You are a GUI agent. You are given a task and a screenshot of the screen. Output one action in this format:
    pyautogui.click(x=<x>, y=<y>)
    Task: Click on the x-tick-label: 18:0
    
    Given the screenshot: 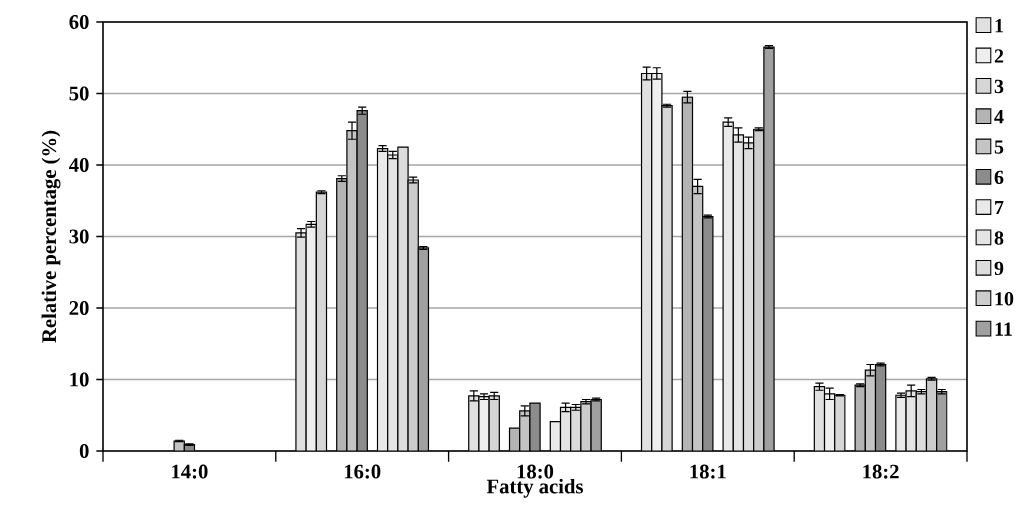 What is the action you would take?
    pyautogui.click(x=535, y=471)
    